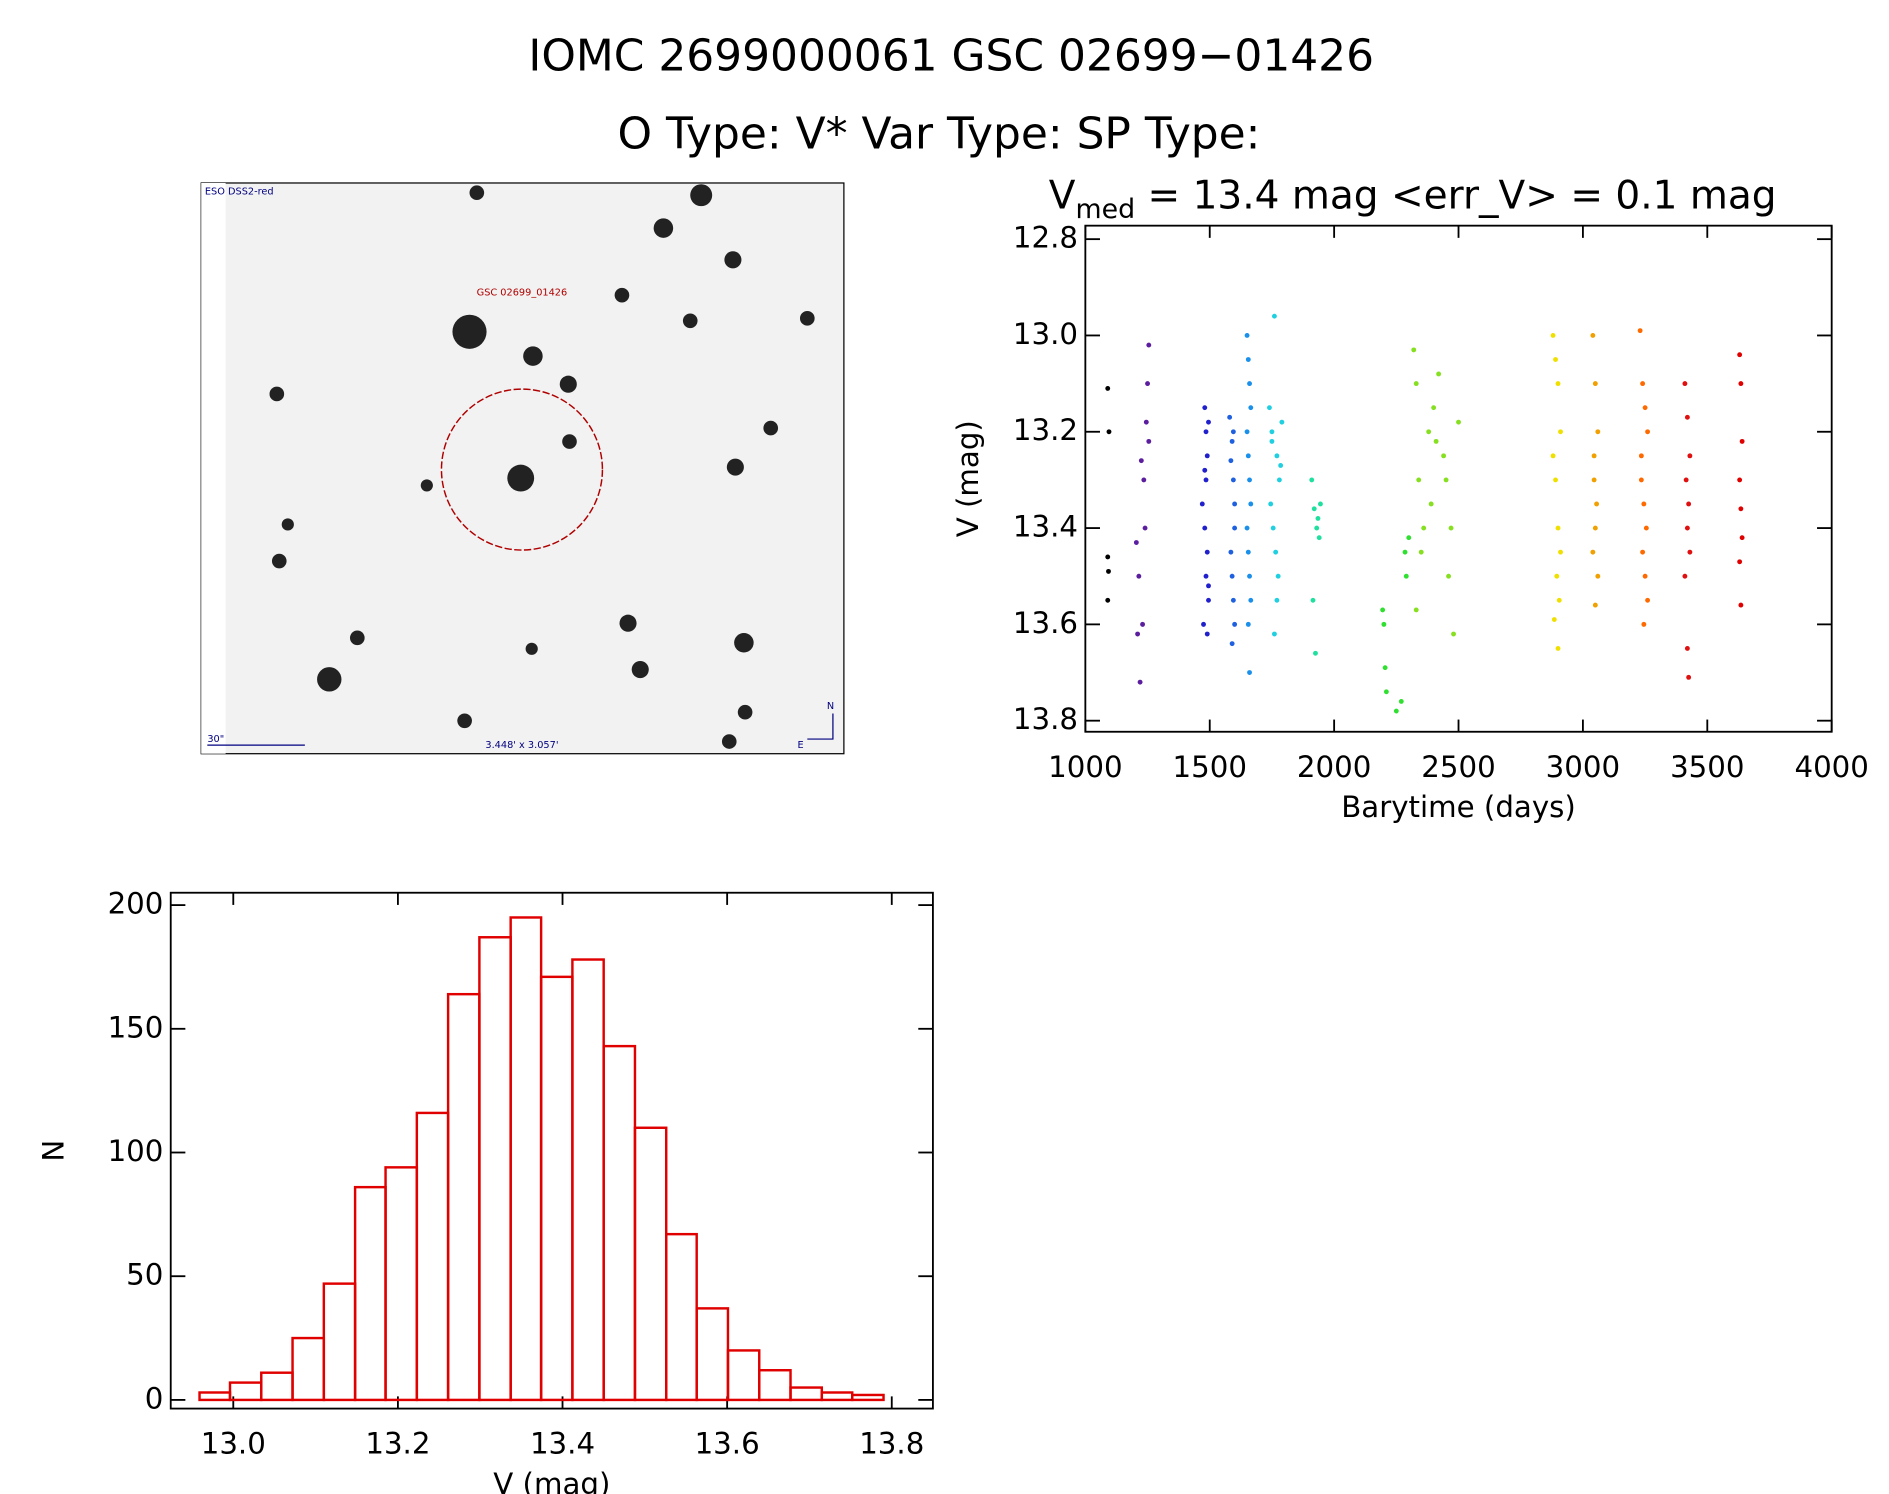  What do you see at coordinates (1707, 767) in the screenshot?
I see `x-tick-label: 3500` at bounding box center [1707, 767].